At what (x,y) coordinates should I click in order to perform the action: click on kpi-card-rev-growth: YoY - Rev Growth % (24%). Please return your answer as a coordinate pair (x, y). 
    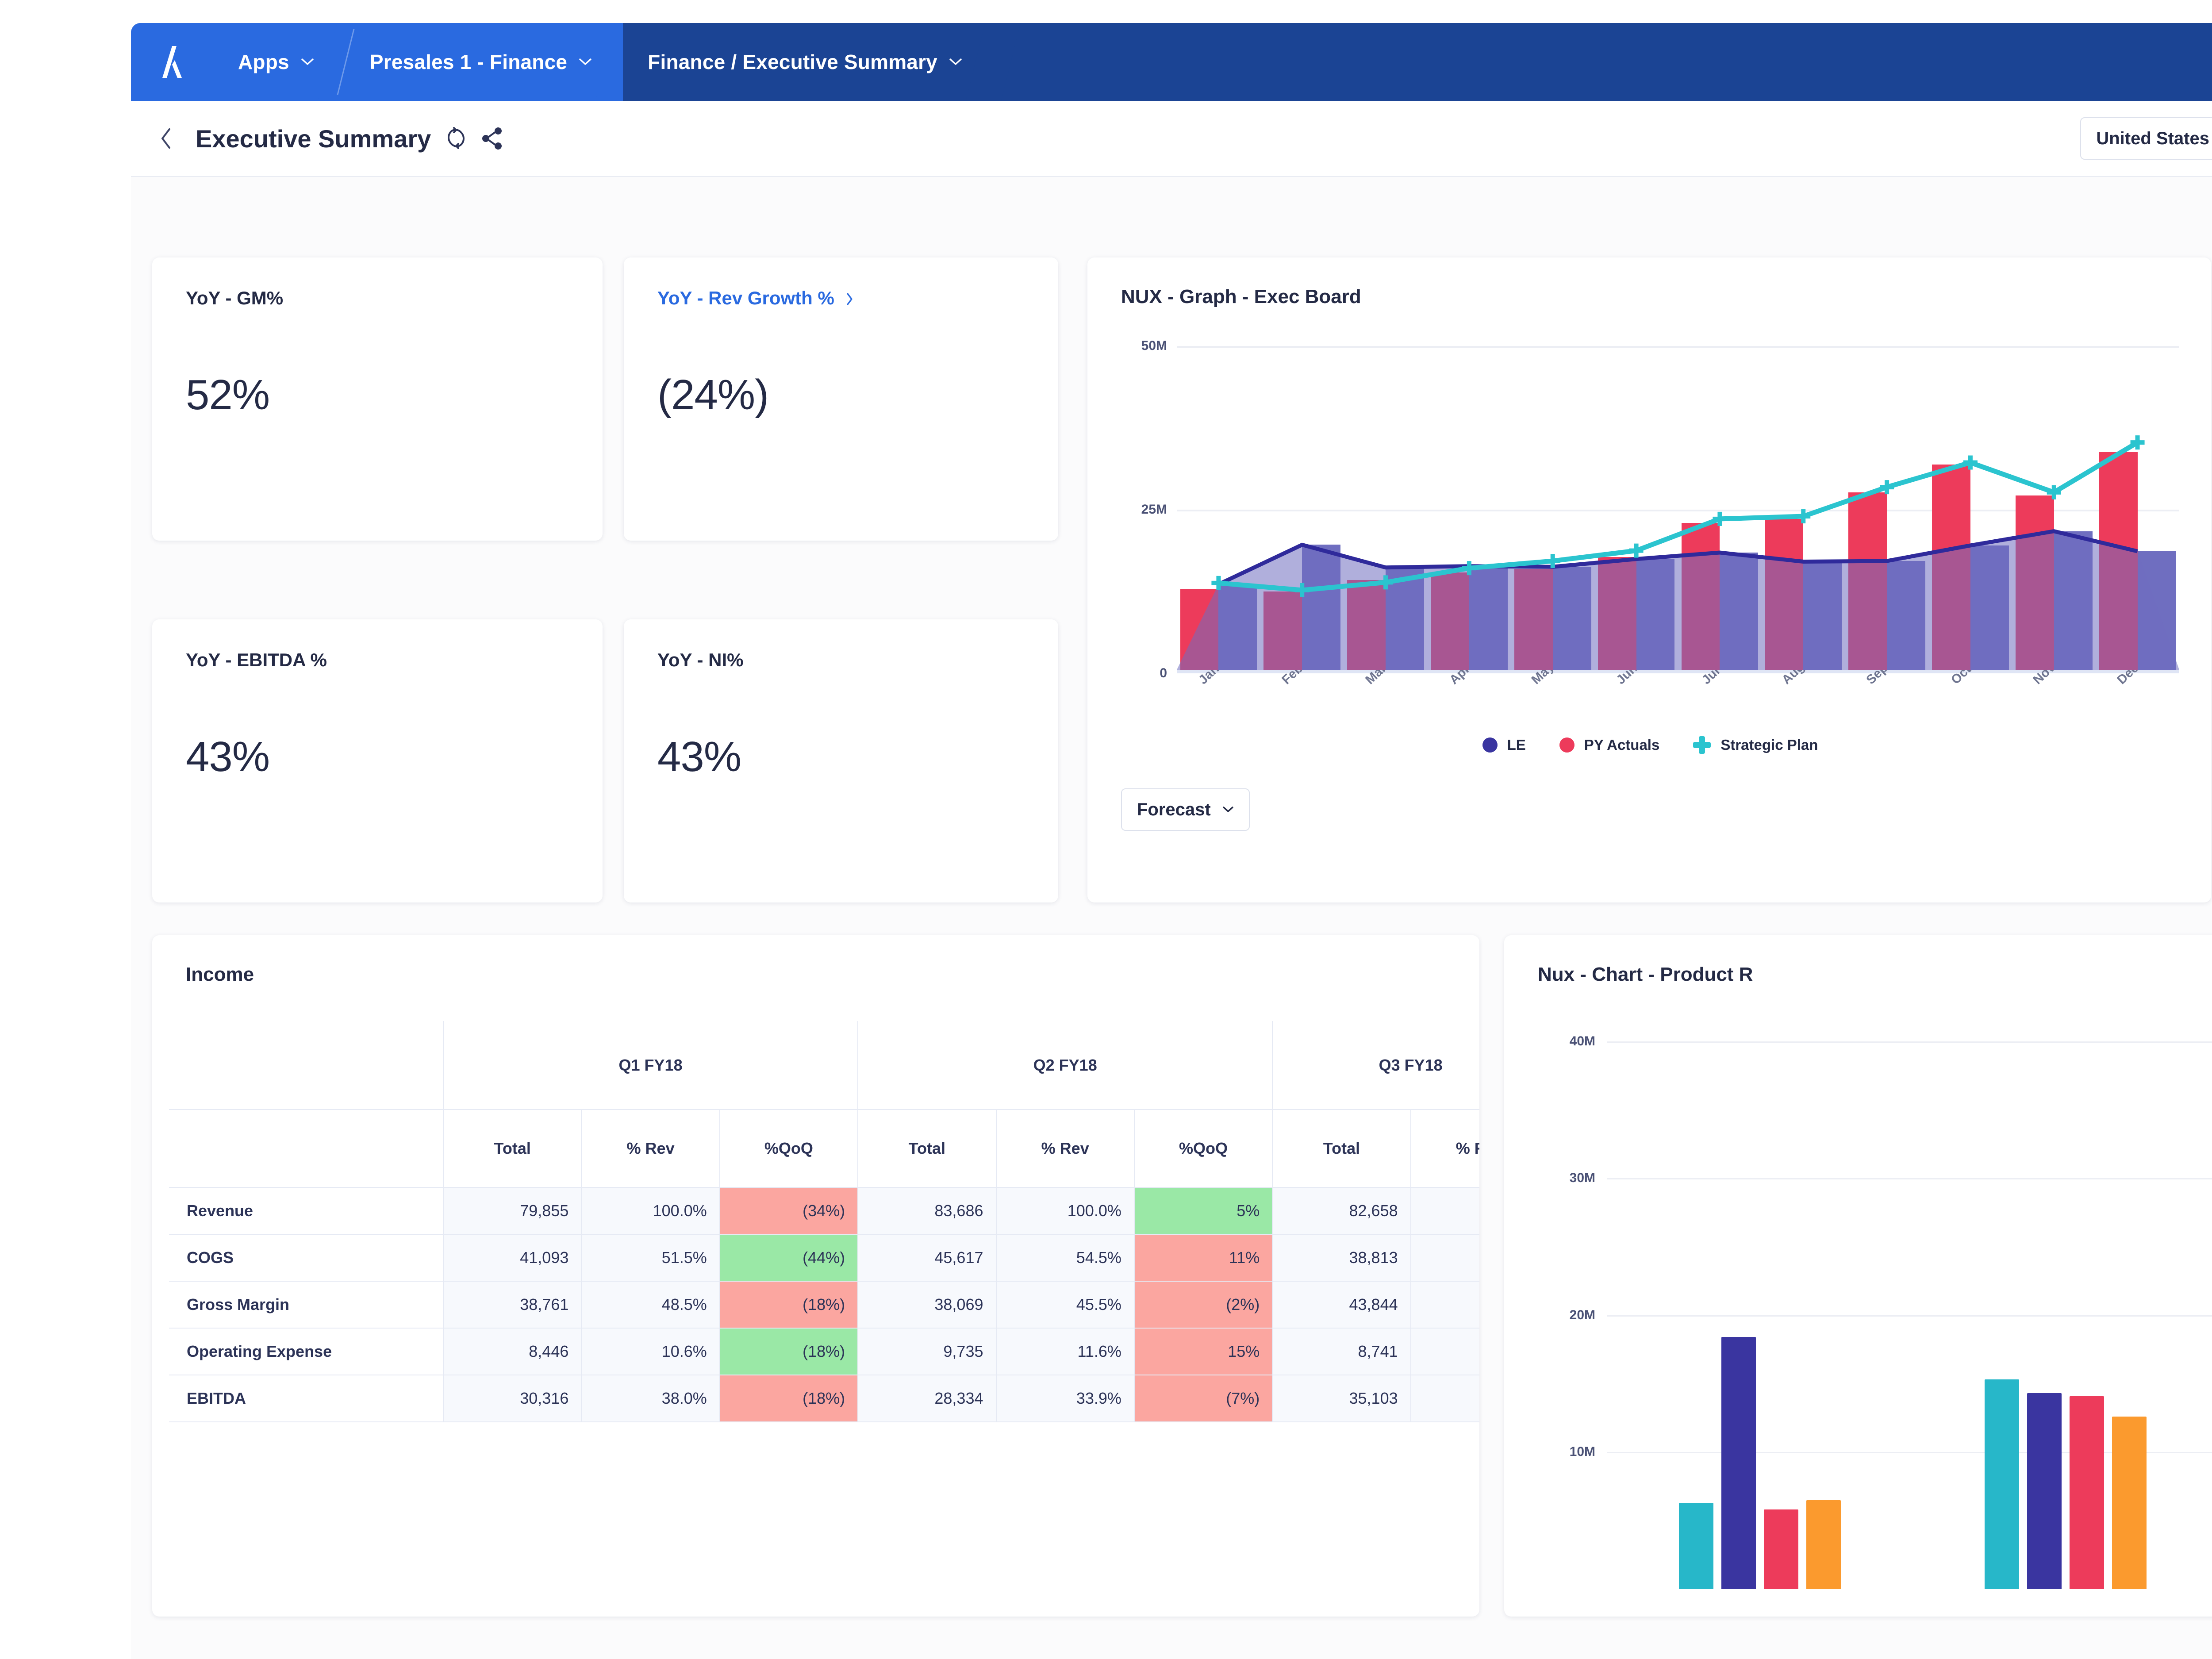
    Looking at the image, I should click on (841, 399).